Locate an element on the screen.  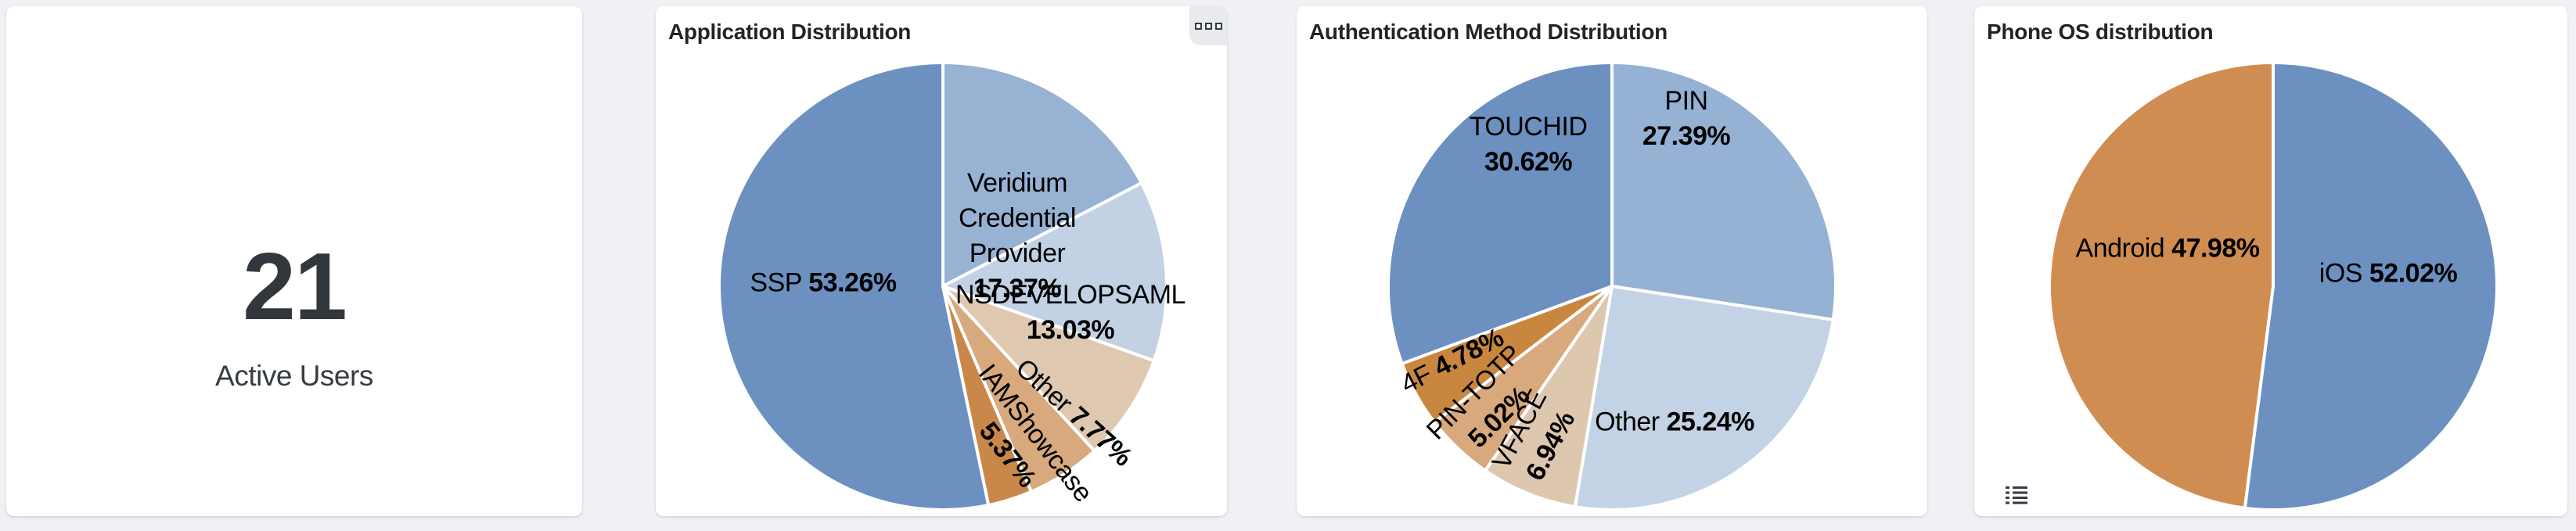
legend-button is located at coordinates (2017, 495).